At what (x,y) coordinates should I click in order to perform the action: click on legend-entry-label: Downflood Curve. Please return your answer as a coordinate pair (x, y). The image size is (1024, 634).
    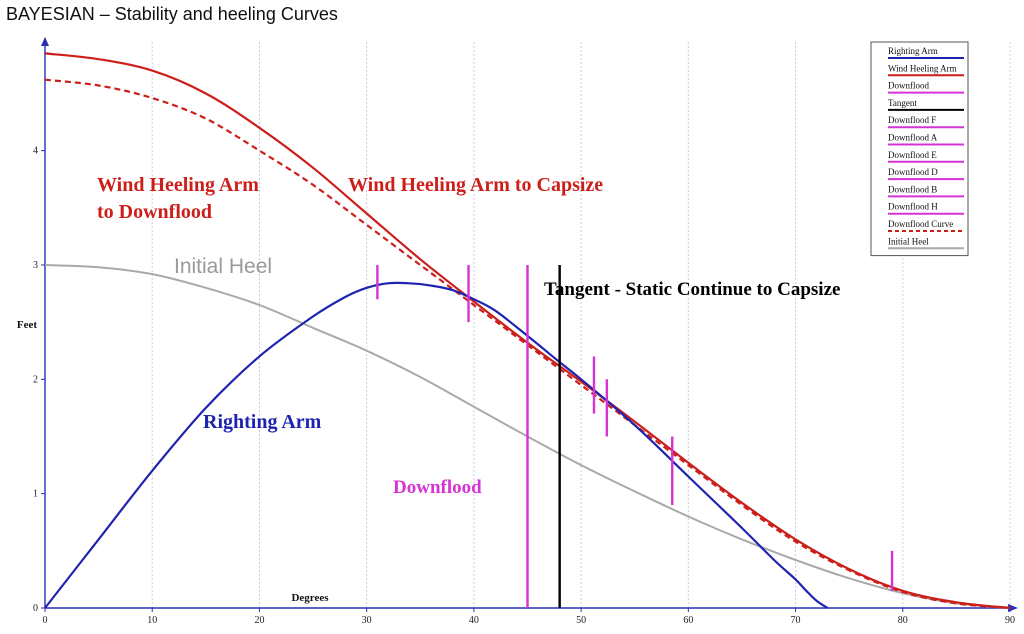
    Looking at the image, I should click on (920, 224).